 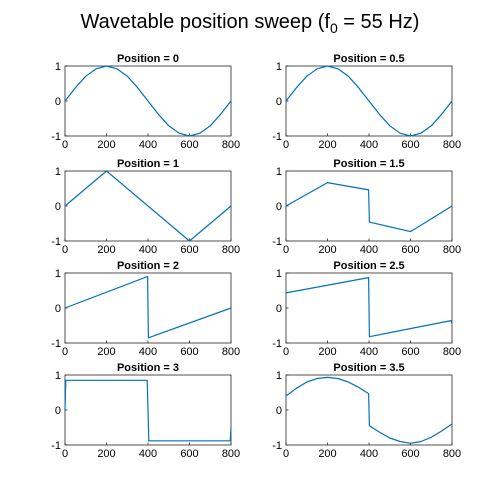 What do you see at coordinates (148, 368) in the screenshot?
I see `subplot-title: Position = 3` at bounding box center [148, 368].